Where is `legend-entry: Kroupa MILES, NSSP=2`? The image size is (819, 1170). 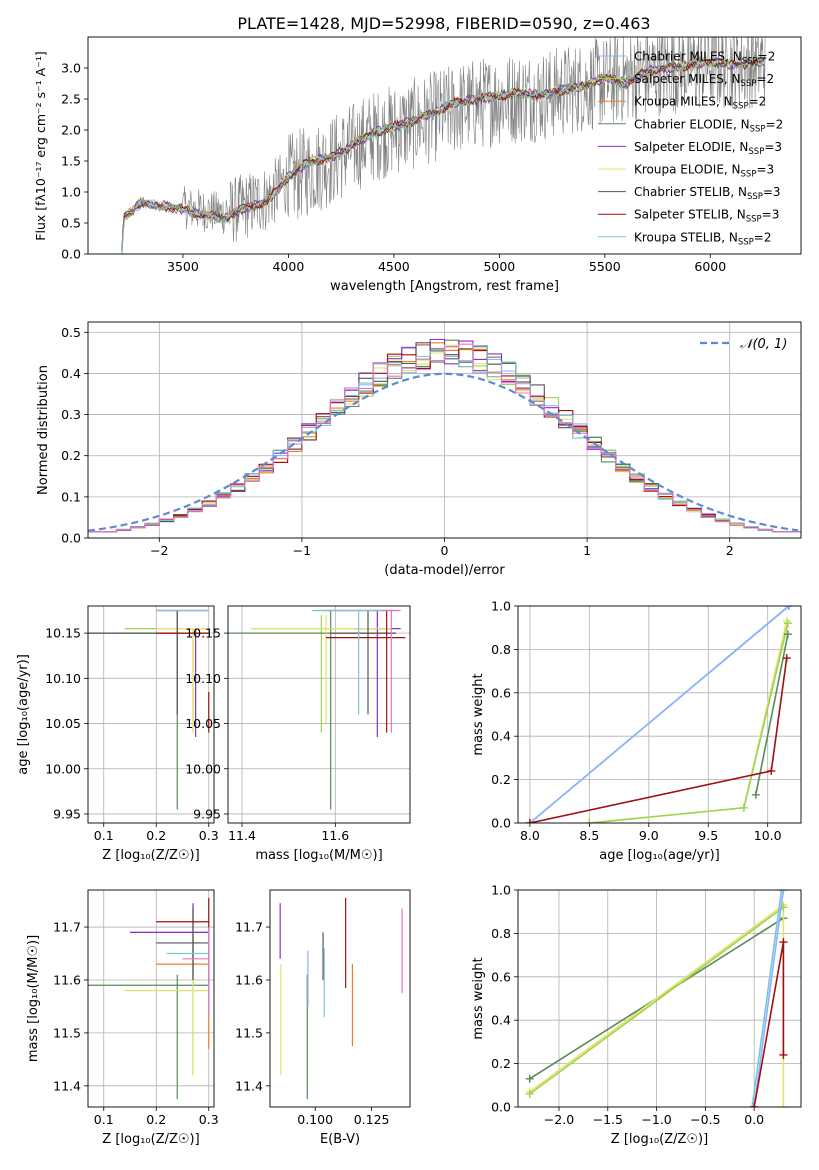 legend-entry: Kroupa MILES, NSSP=2 is located at coordinates (700, 103).